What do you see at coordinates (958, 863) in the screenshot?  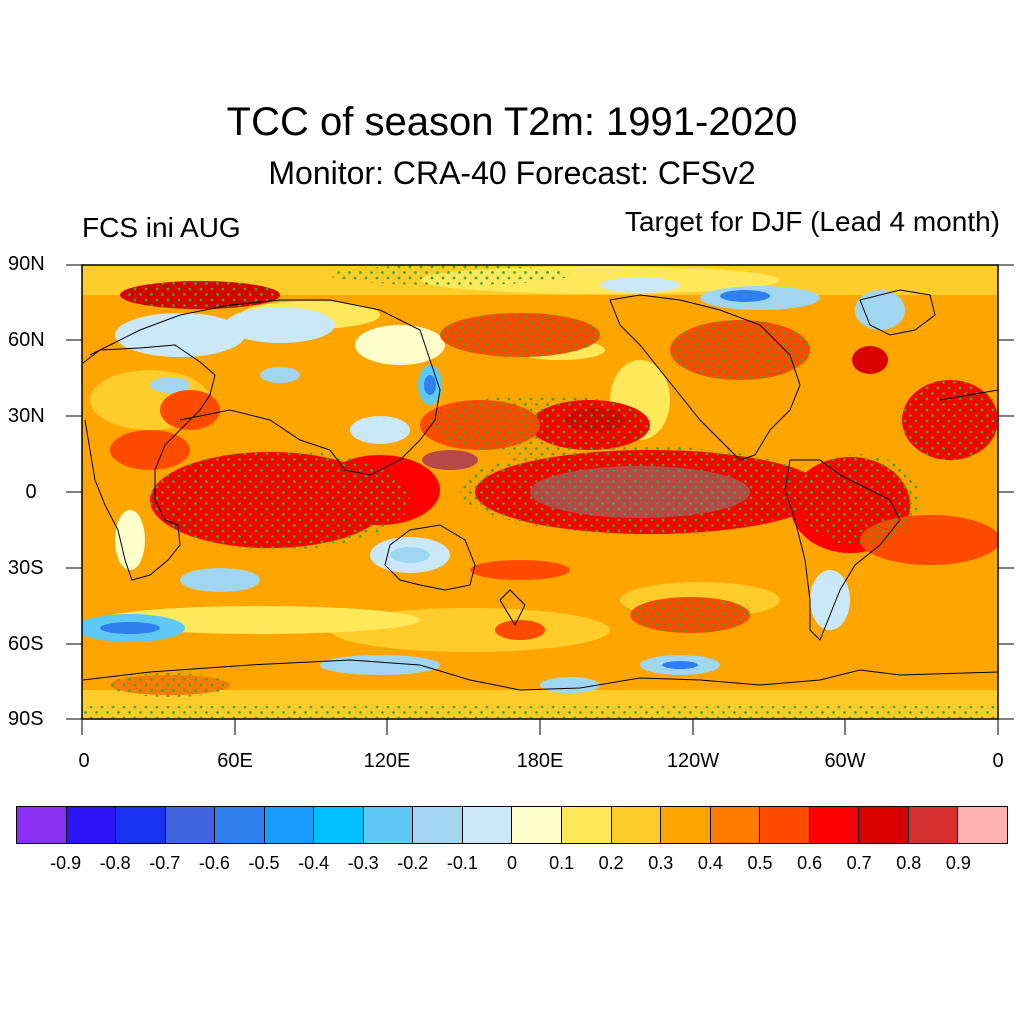 I see `colorbar-label: 0.9` at bounding box center [958, 863].